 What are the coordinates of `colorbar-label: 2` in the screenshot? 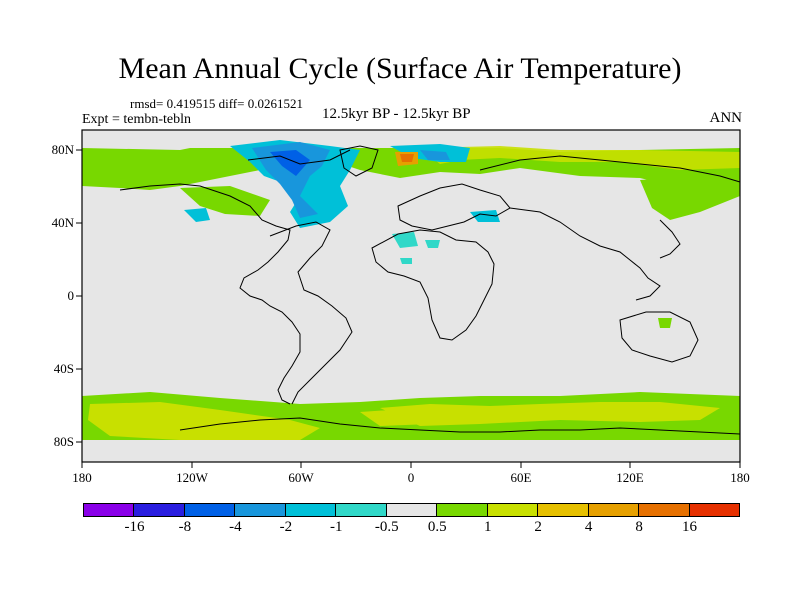 It's located at (538, 527).